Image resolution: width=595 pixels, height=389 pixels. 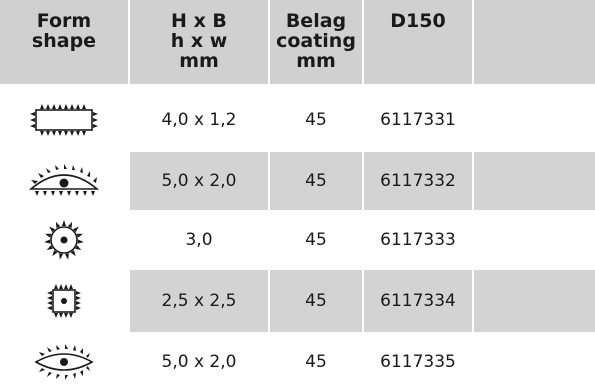 I want to click on header-d150: D150, so click(x=418, y=42).